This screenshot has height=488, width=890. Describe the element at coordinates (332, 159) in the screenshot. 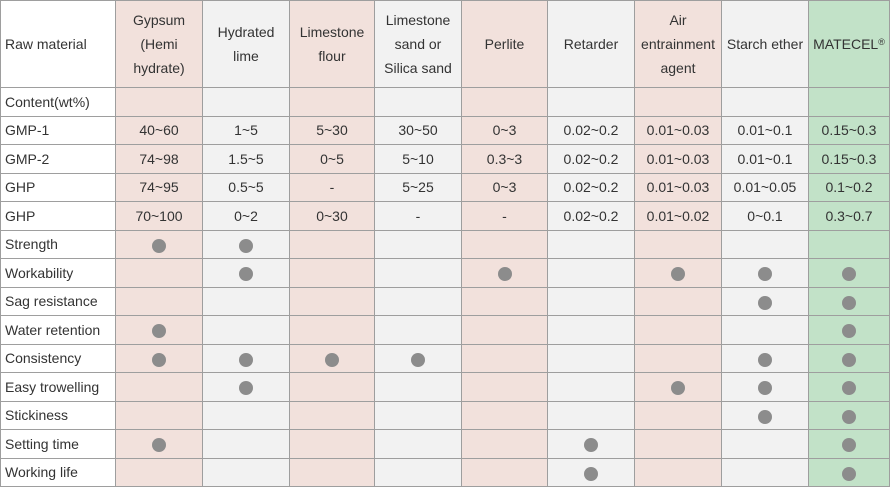

I see `content-value-cell: 0~5` at that location.